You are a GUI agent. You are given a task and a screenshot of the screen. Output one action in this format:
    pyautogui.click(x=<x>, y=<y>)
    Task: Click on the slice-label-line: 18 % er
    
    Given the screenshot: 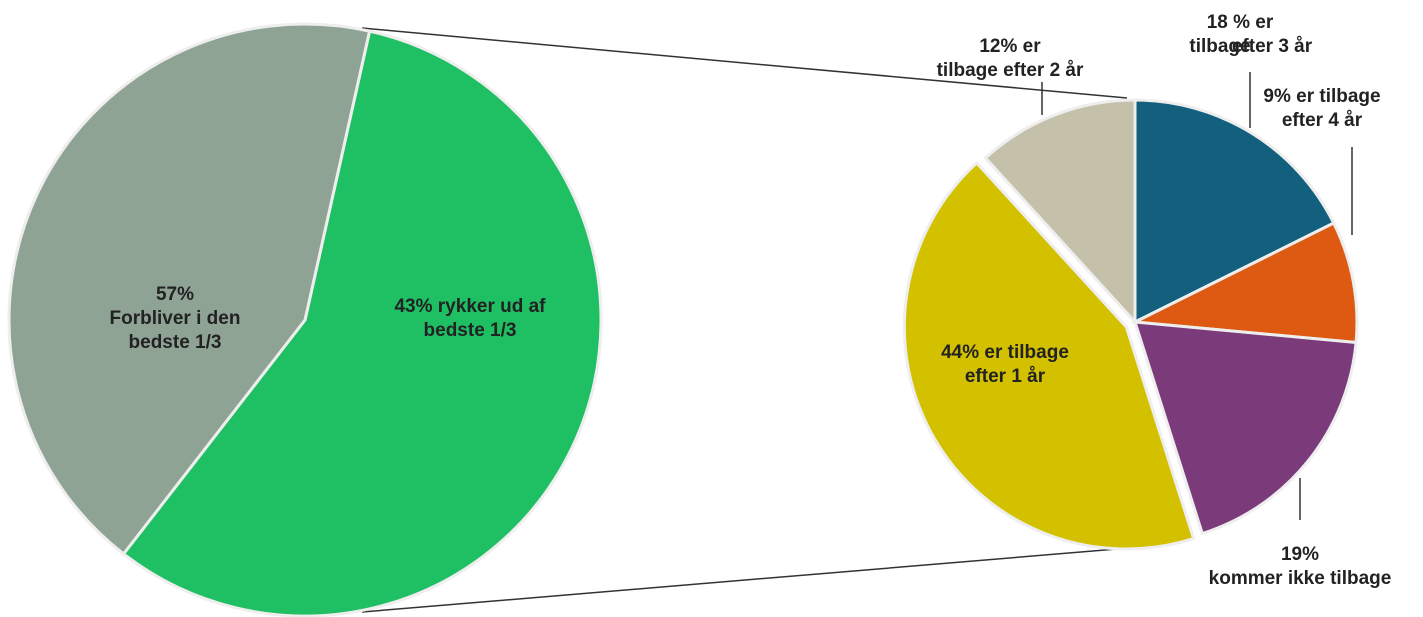 What is the action you would take?
    pyautogui.click(x=1240, y=22)
    